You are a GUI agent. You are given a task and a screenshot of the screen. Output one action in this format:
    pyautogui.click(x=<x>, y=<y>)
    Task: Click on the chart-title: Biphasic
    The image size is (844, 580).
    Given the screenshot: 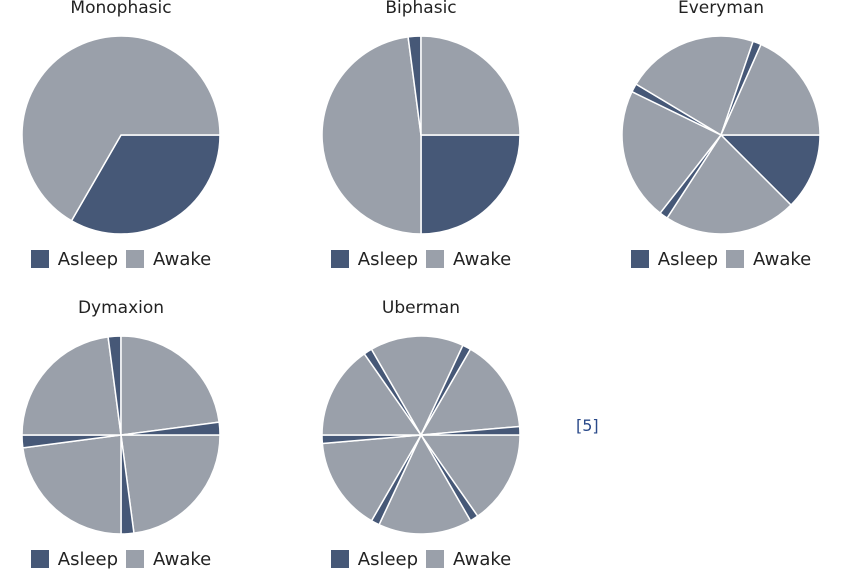 What is the action you would take?
    pyautogui.click(x=421, y=9)
    